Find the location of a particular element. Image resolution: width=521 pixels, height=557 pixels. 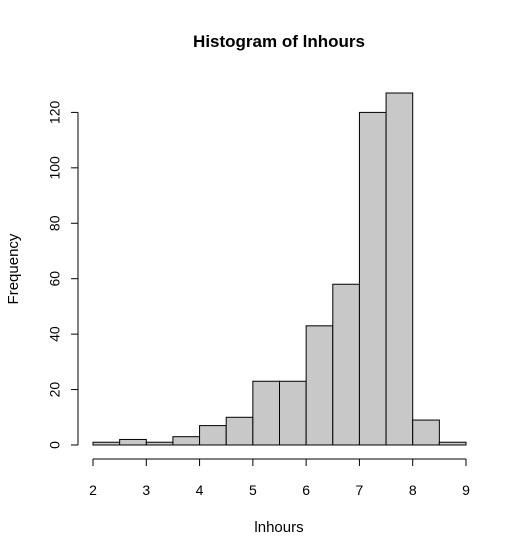

y-tick-label: 120 is located at coordinates (55, 113).